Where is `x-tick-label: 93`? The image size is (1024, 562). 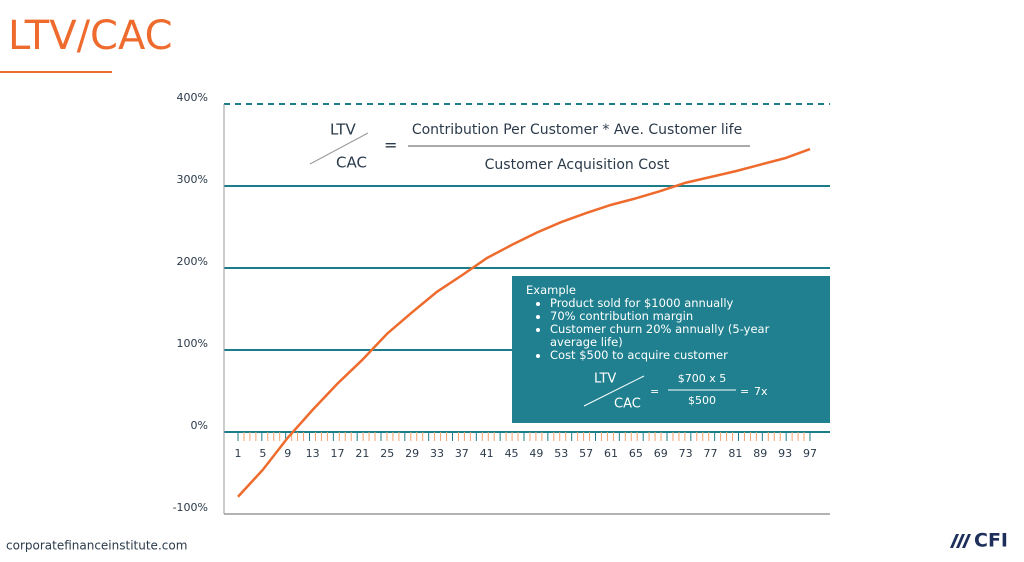
x-tick-label: 93 is located at coordinates (785, 453).